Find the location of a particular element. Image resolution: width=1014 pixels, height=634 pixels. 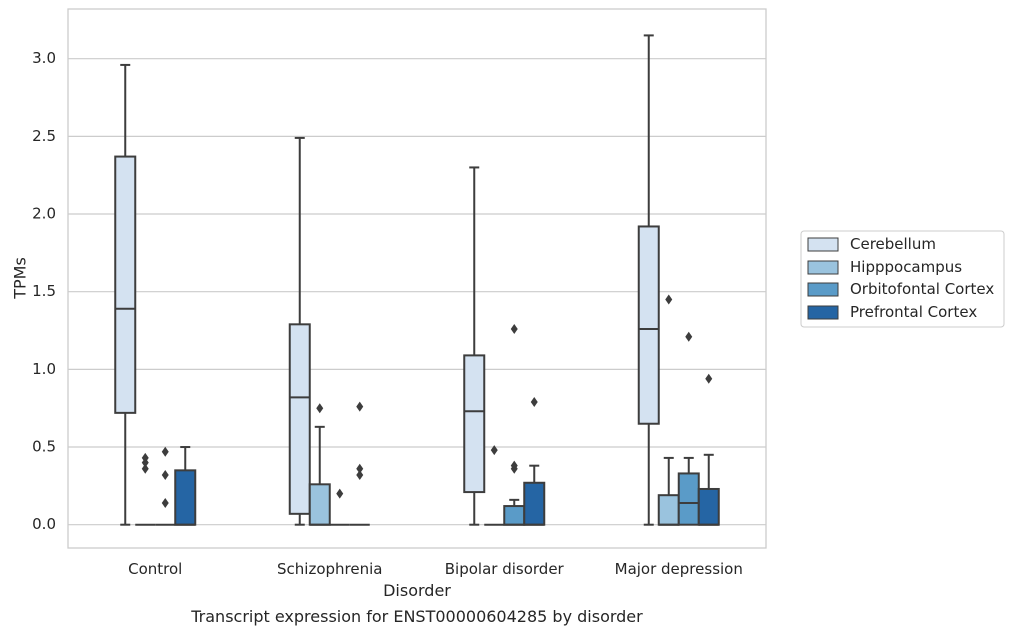

x-tick-label: Control is located at coordinates (155, 569).